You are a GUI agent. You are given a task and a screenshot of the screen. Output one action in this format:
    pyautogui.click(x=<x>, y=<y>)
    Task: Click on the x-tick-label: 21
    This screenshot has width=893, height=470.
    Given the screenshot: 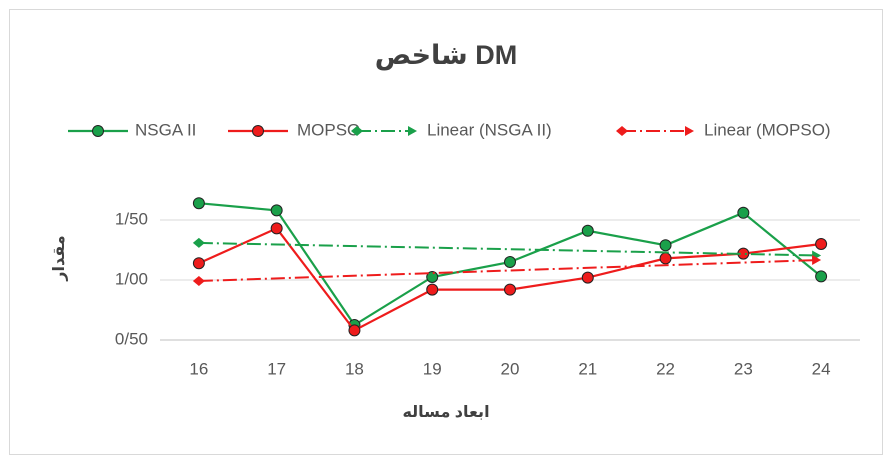 What is the action you would take?
    pyautogui.click(x=587, y=368)
    